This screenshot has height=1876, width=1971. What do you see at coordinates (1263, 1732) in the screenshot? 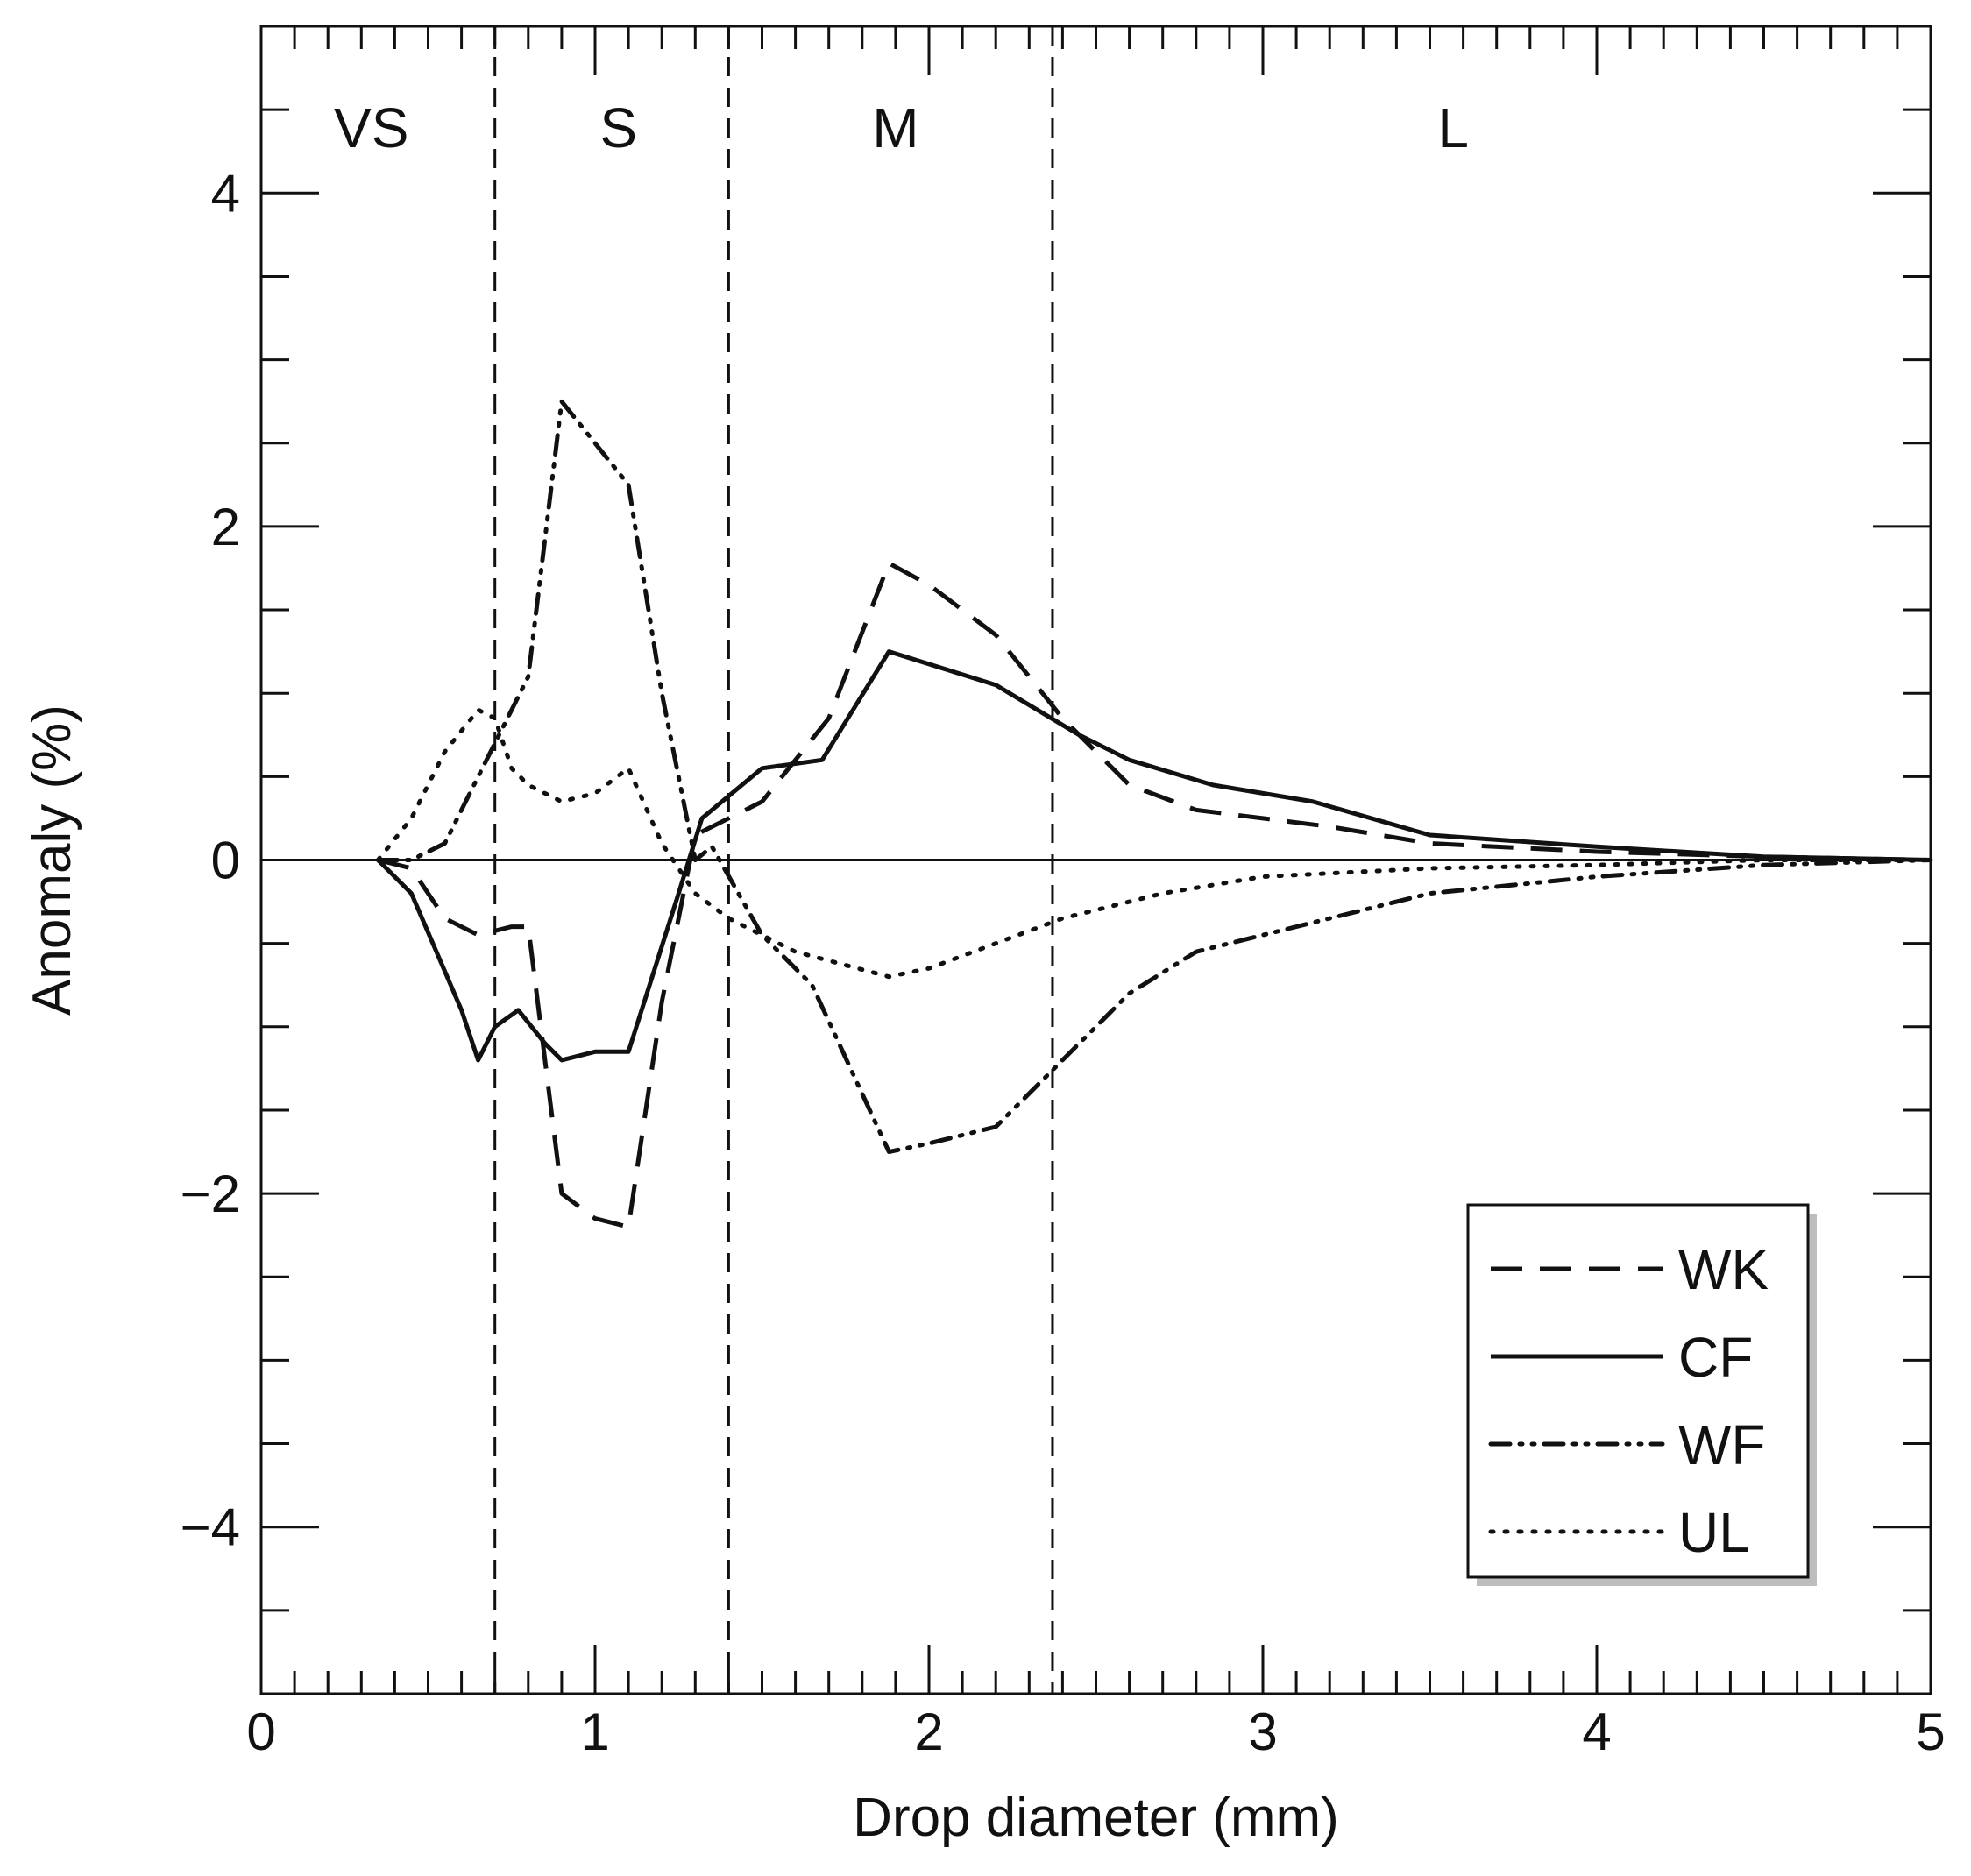
I see `x-tick-label: 3` at bounding box center [1263, 1732].